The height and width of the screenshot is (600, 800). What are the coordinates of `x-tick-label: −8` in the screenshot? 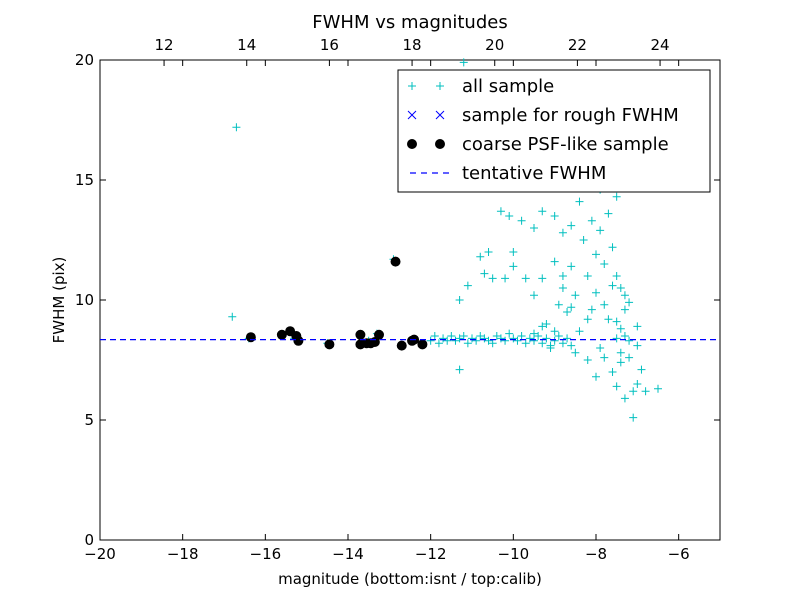 It's located at (596, 554).